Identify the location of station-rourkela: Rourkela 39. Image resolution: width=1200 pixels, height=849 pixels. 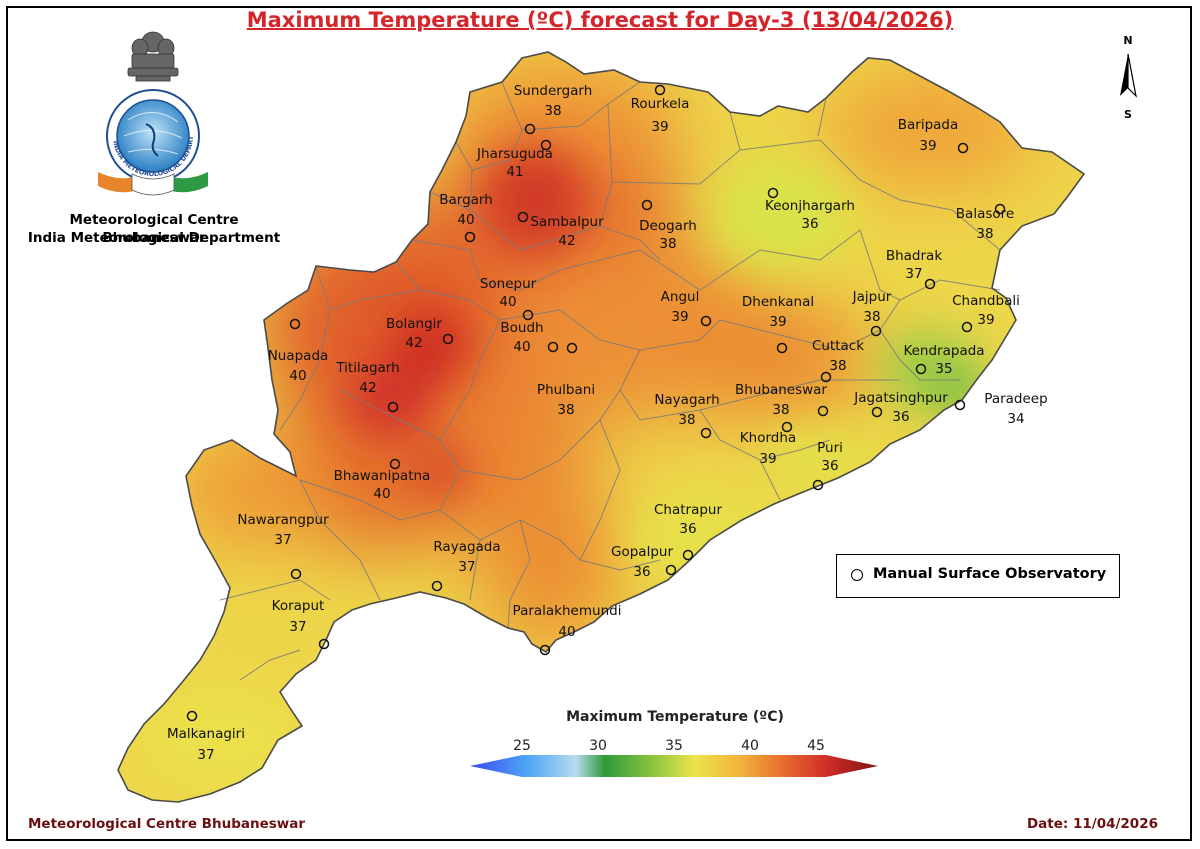
(660, 109).